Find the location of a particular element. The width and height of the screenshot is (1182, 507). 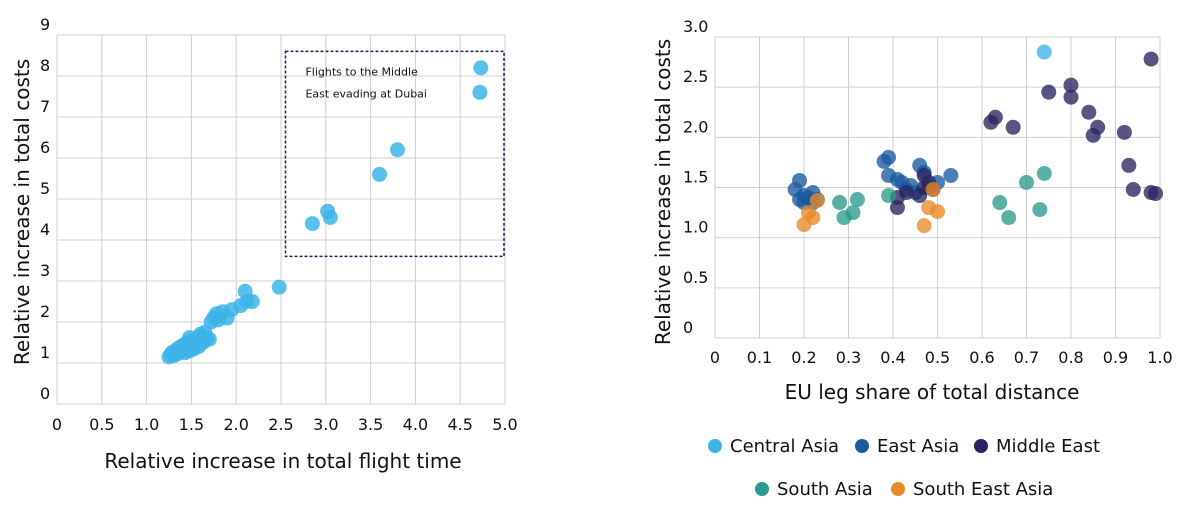

annotation-box is located at coordinates (394, 154).